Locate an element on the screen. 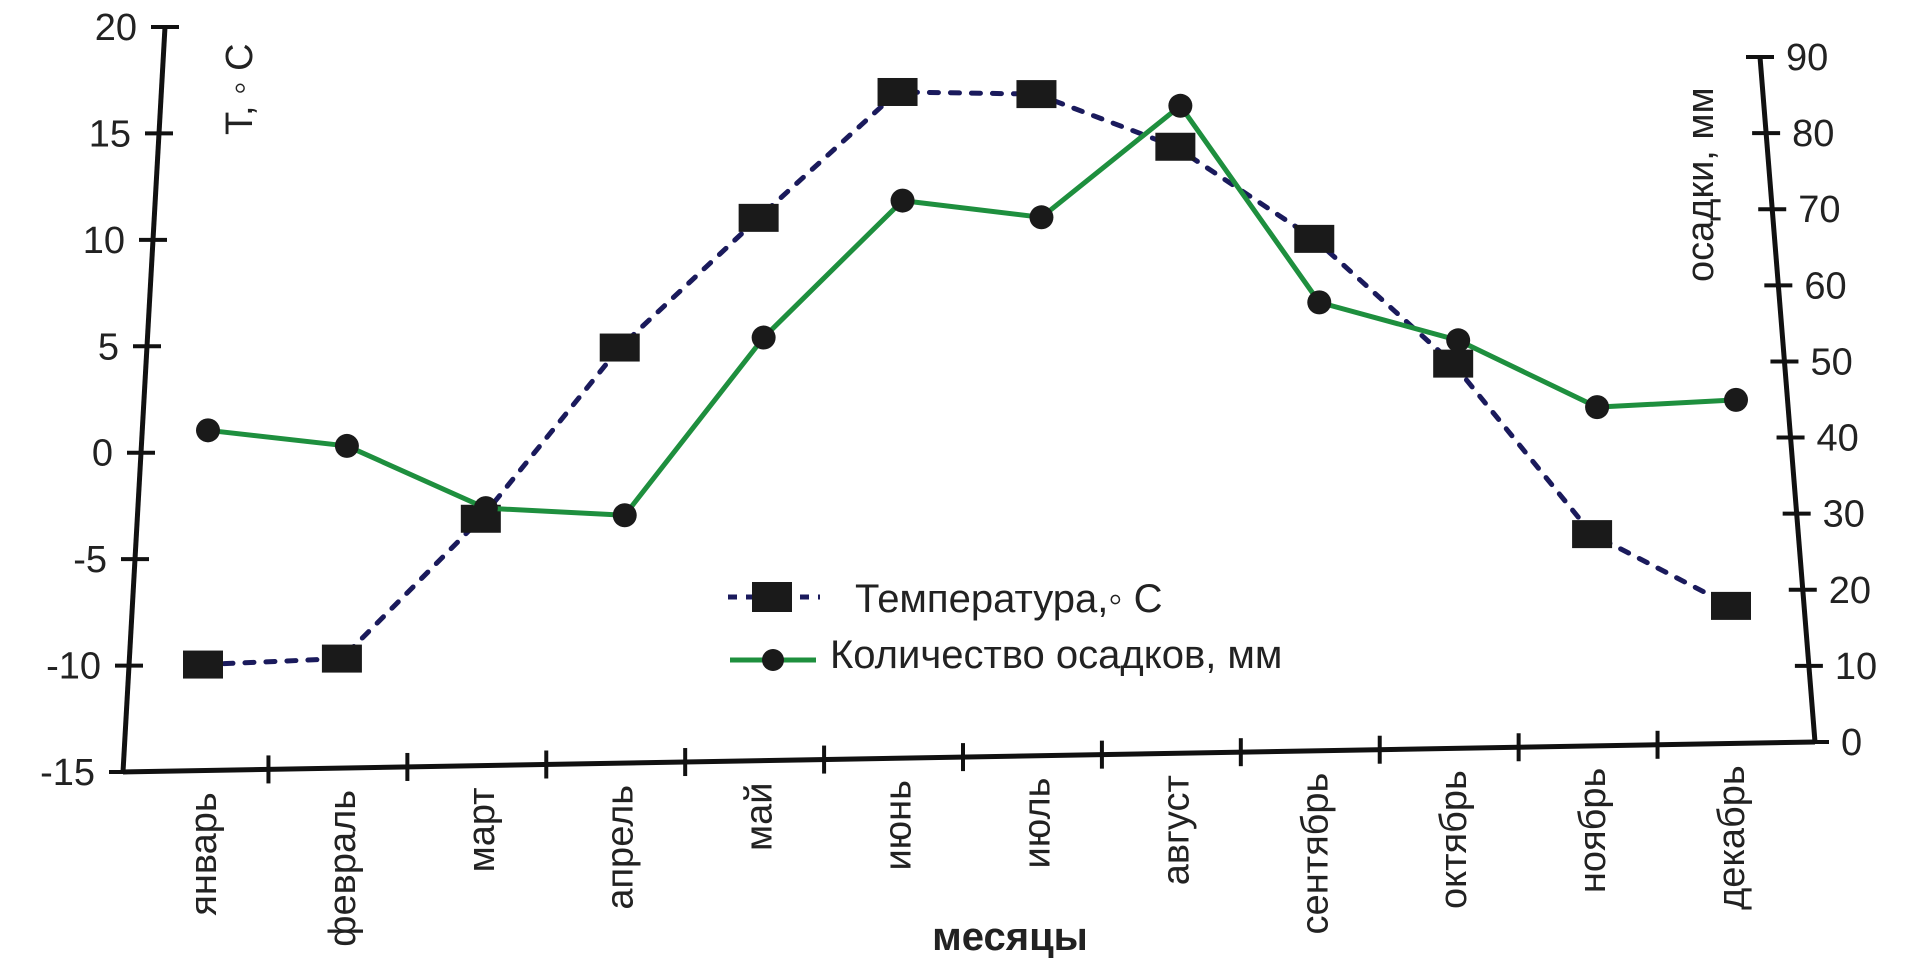  legend-temperature-marker is located at coordinates (772, 597).